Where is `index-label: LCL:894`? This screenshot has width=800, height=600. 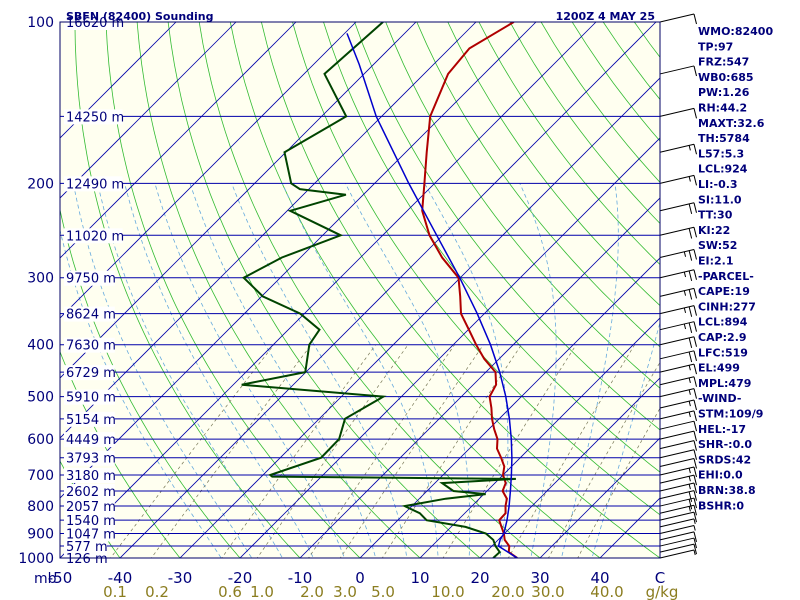
index-label: LCL:894 is located at coordinates (723, 322).